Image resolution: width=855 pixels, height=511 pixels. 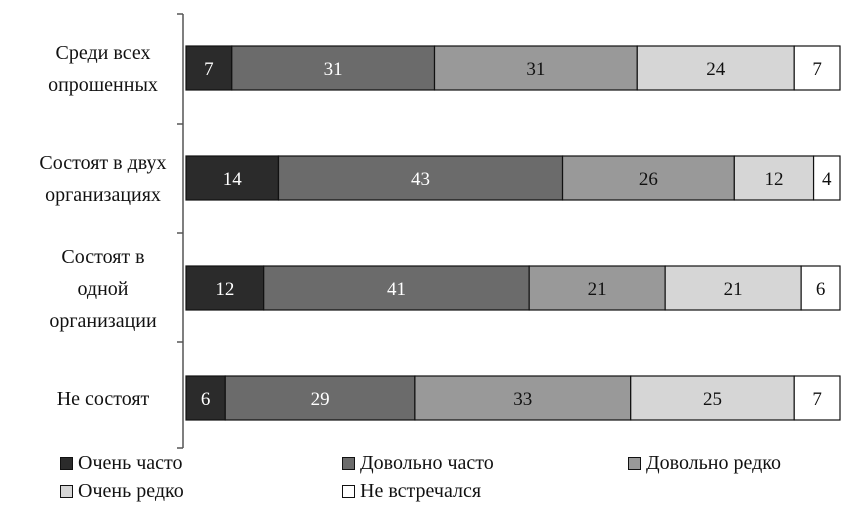 I want to click on data-label: 24, so click(x=716, y=69).